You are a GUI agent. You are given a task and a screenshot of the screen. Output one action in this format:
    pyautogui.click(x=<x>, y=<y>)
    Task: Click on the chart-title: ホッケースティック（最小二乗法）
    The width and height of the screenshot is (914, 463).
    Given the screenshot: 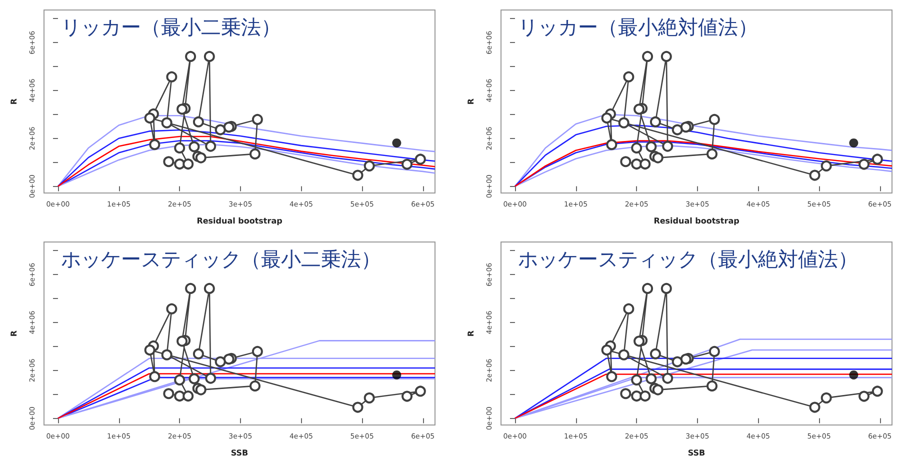 What is the action you would take?
    pyautogui.click(x=221, y=259)
    